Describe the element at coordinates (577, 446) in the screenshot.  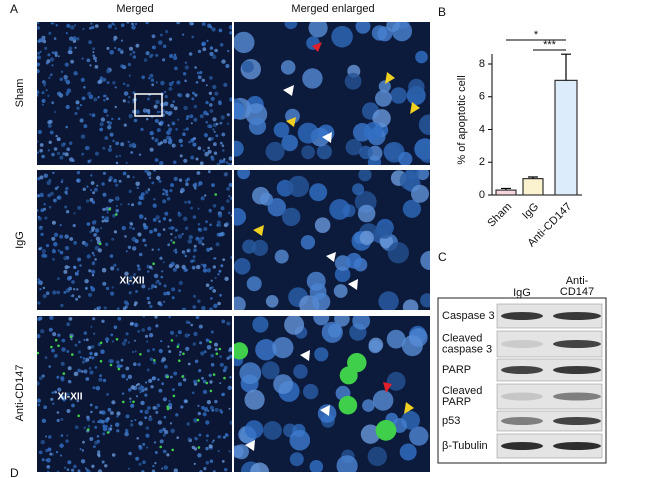
I see `band` at that location.